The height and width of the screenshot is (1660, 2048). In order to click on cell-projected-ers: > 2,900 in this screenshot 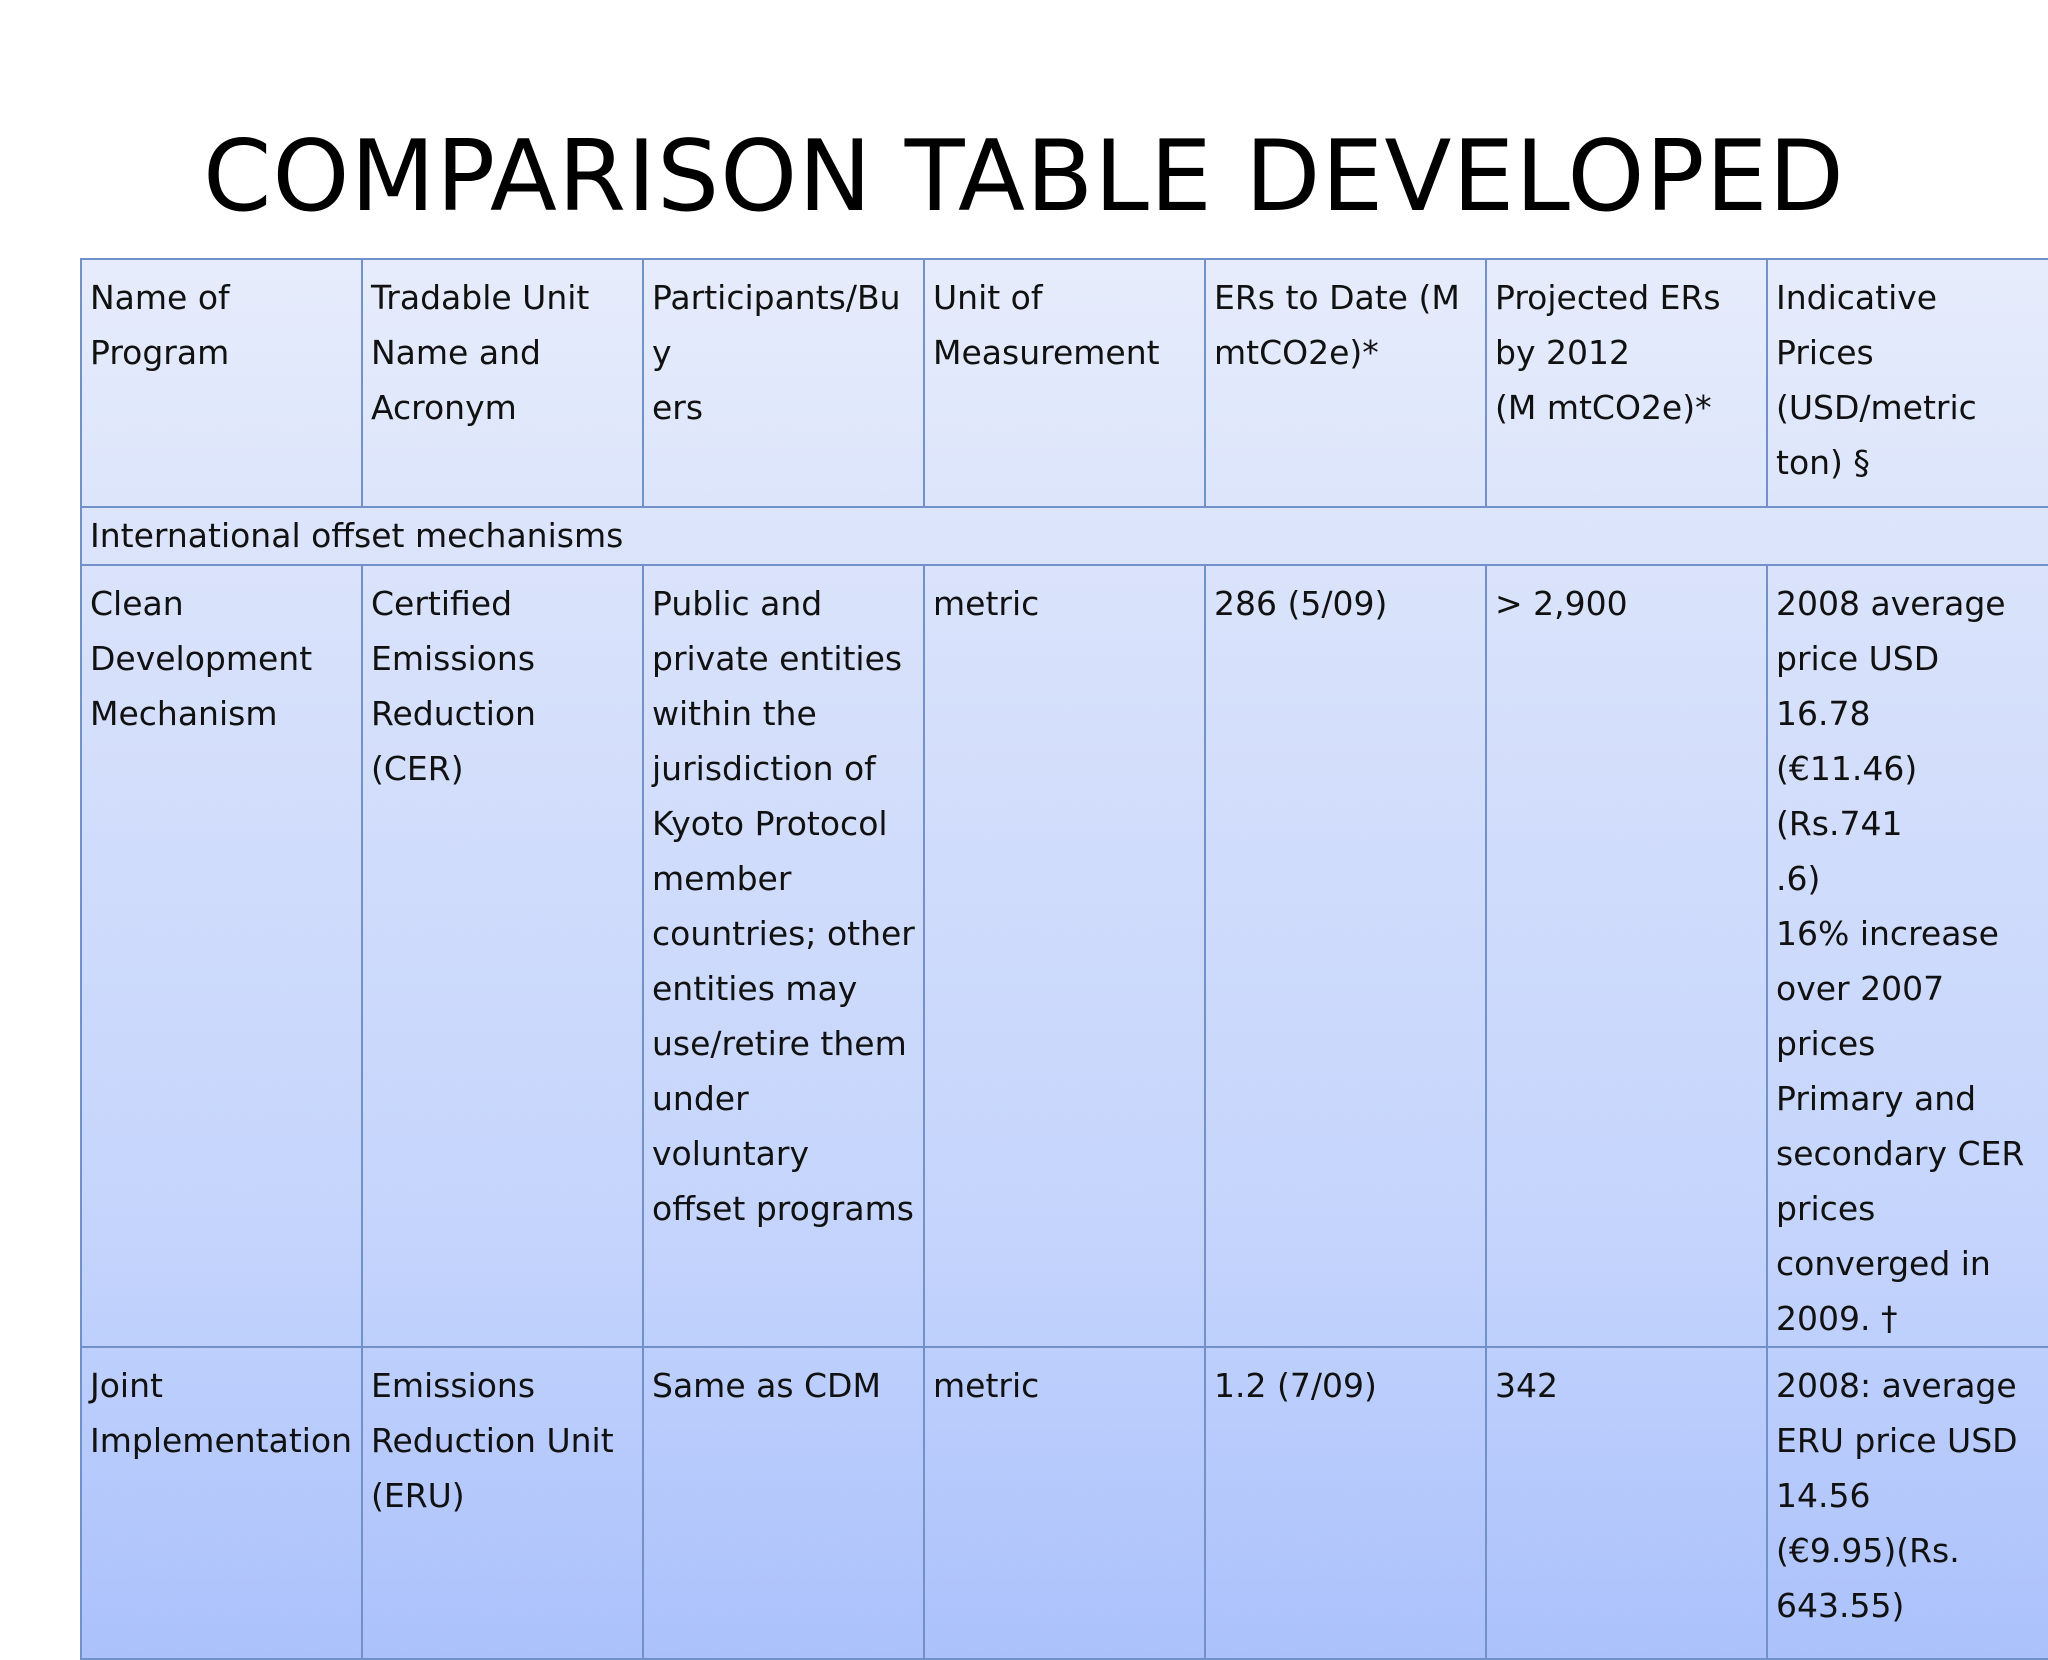, I will do `click(1626, 956)`.